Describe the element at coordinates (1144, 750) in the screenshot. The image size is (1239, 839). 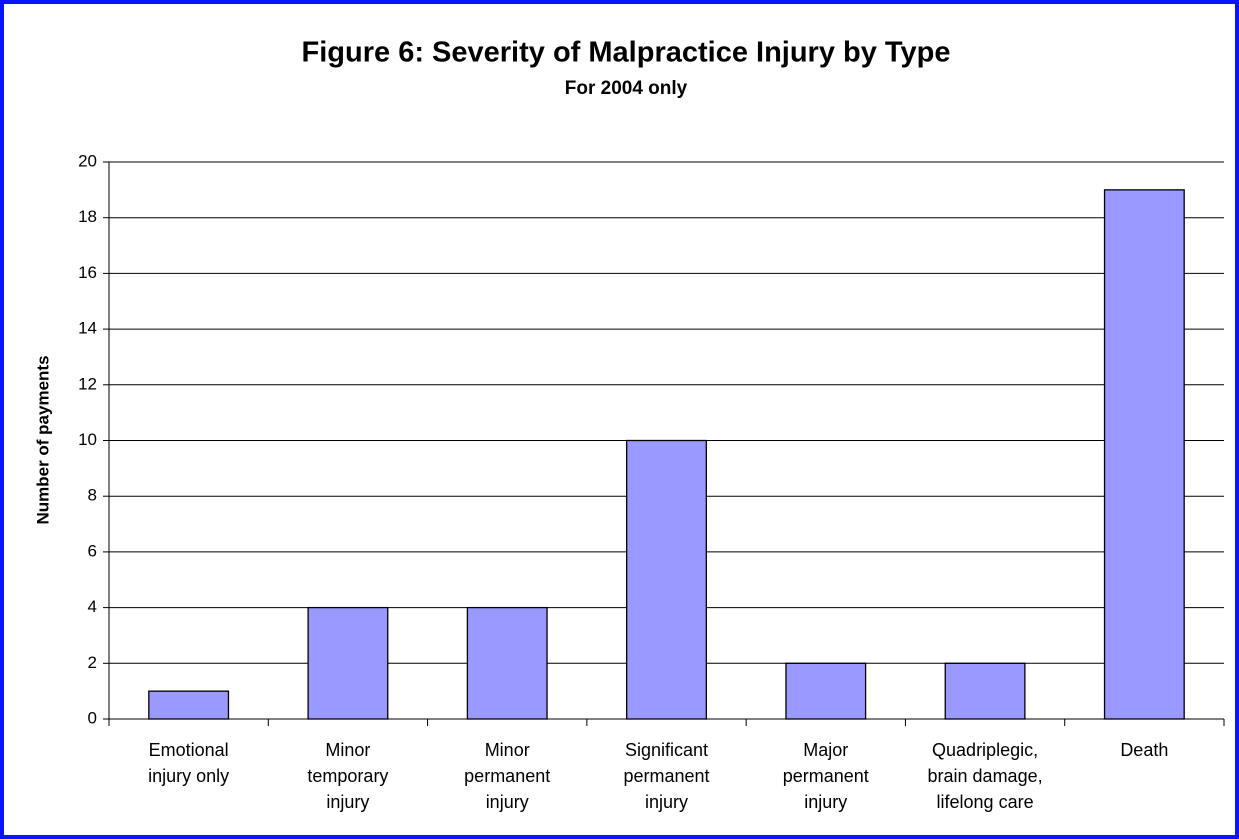
I see `x-tick-label: Death` at that location.